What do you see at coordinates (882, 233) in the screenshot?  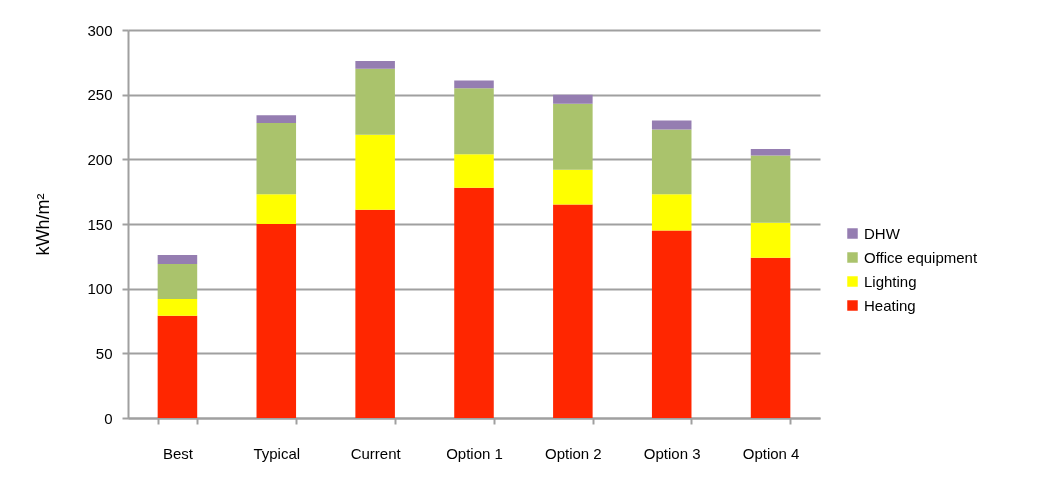 I see `legend-label: DHW` at bounding box center [882, 233].